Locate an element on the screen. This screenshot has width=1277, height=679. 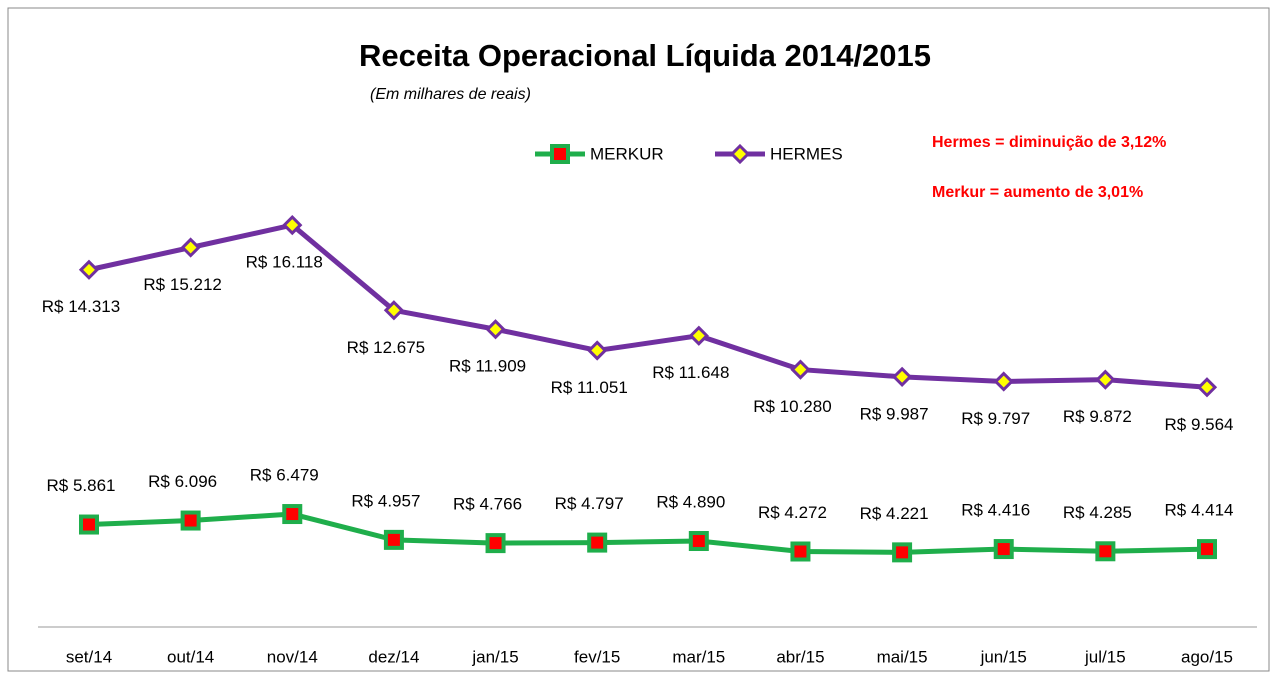
x-tick-label: out/14 is located at coordinates (190, 656).